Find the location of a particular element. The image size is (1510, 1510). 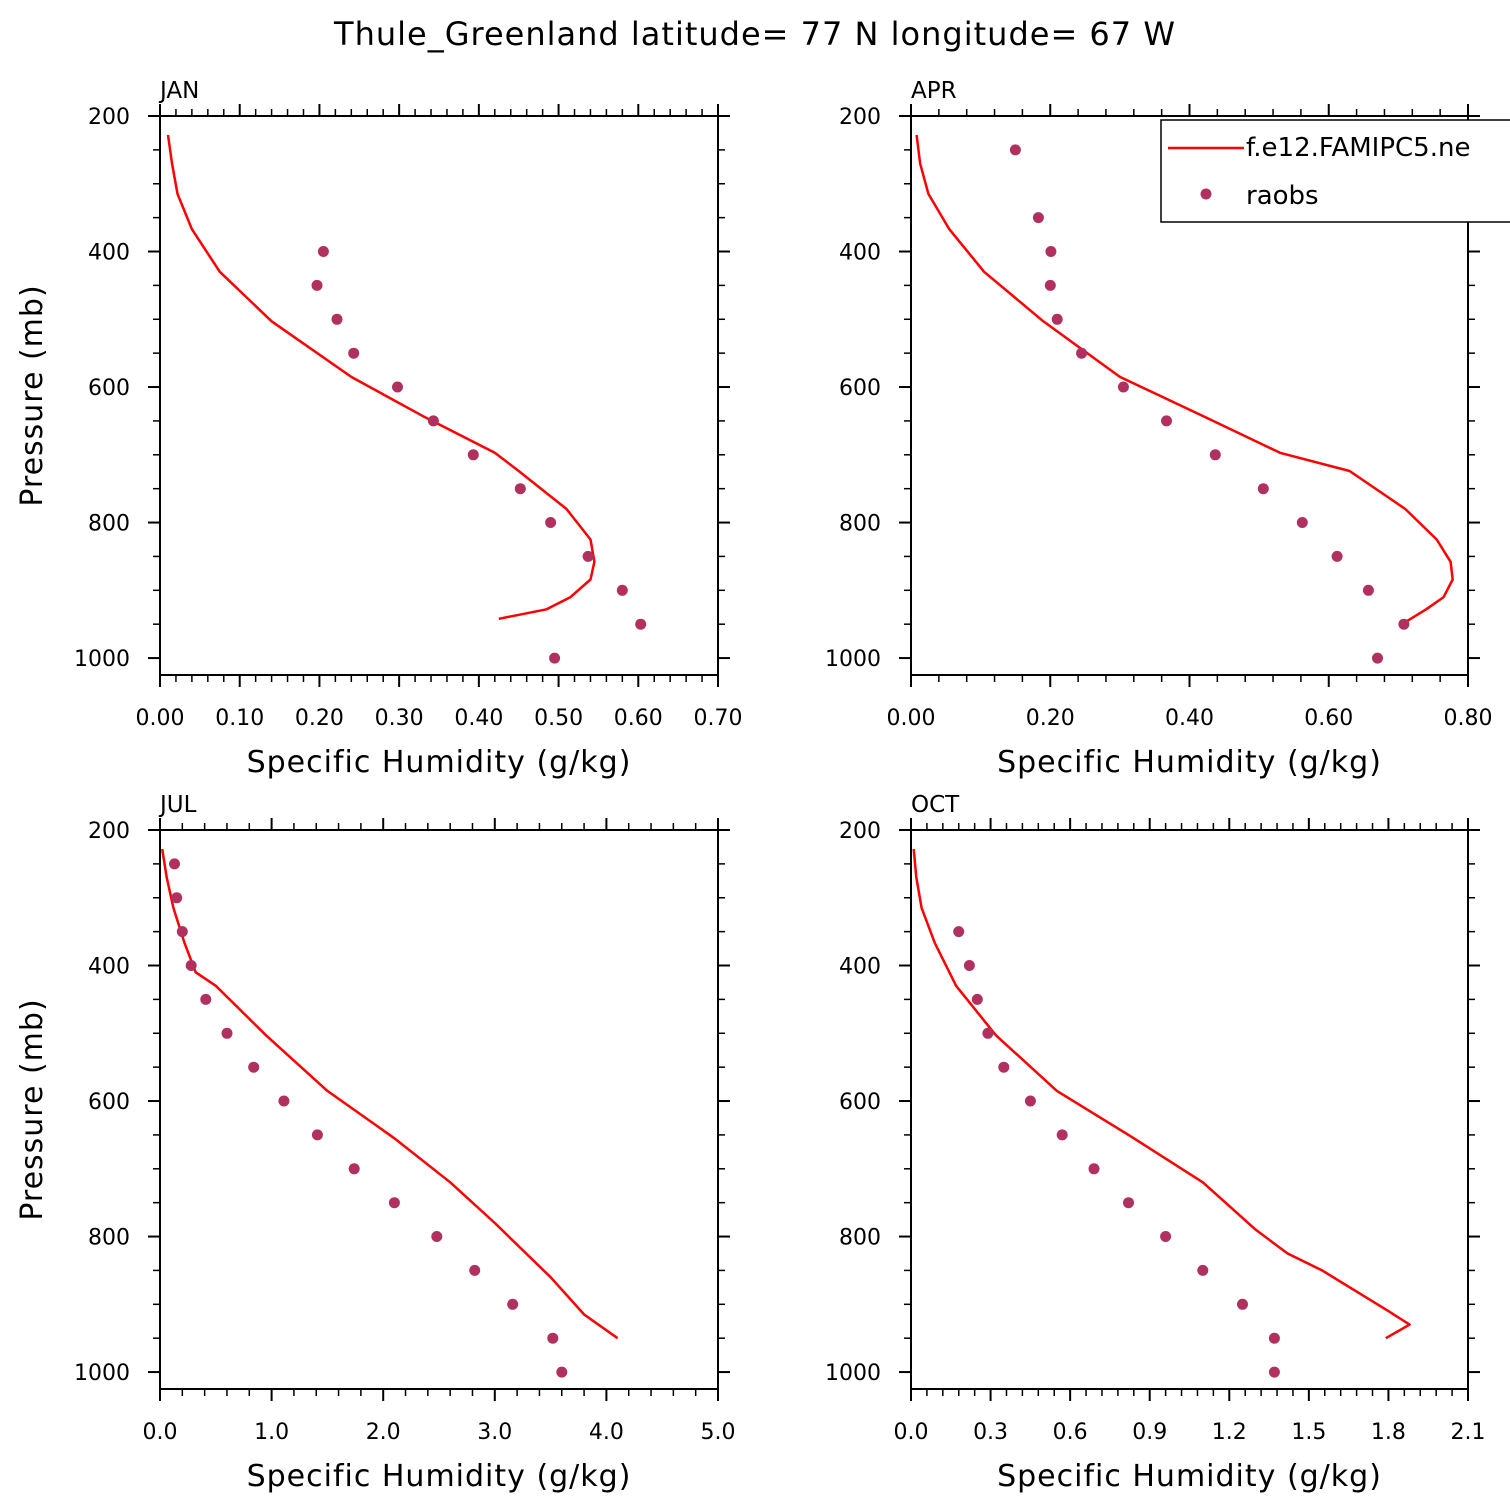

panel-label: OCT is located at coordinates (935, 805).